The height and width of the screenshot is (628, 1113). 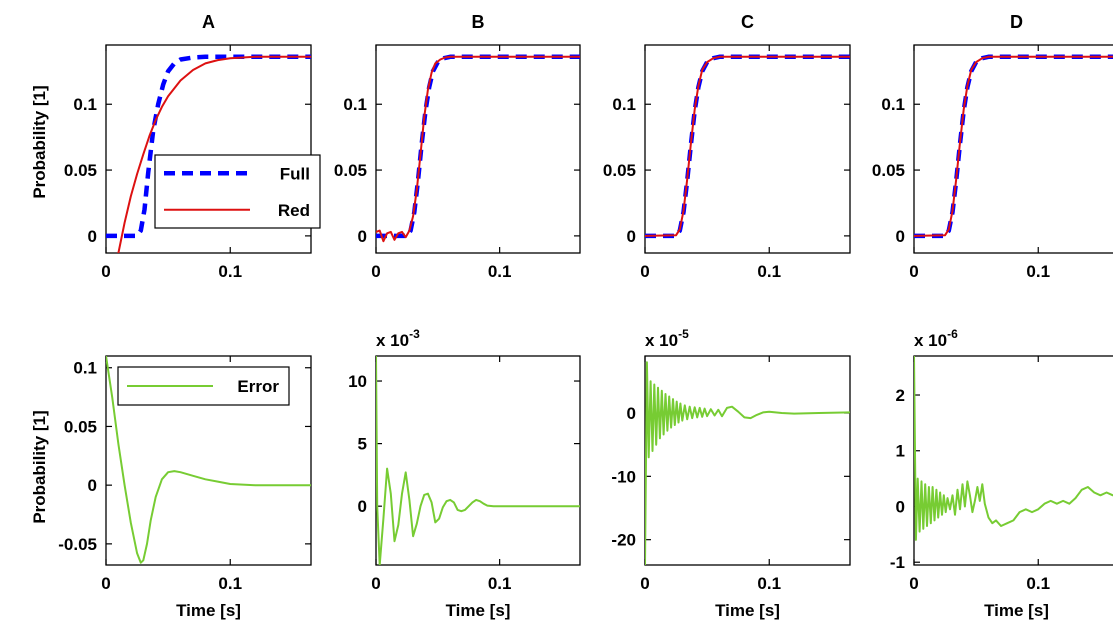 What do you see at coordinates (258, 386) in the screenshot?
I see `legend-label-error: Error` at bounding box center [258, 386].